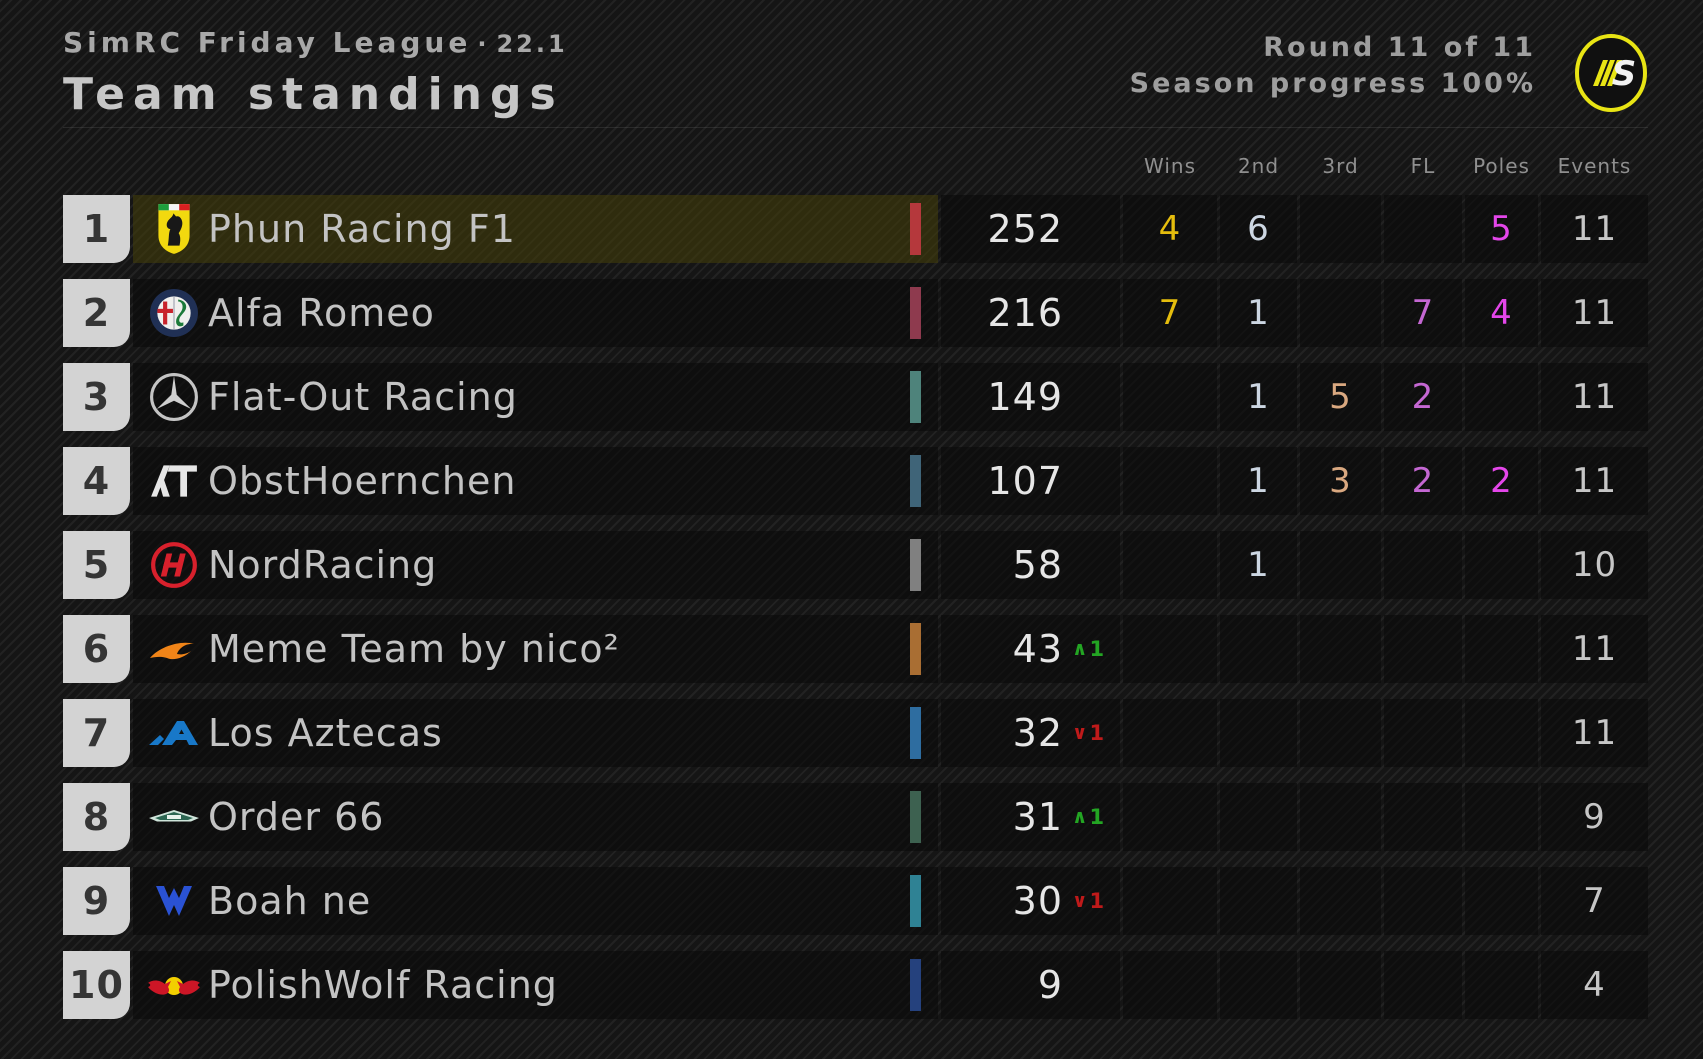  Describe the element at coordinates (1025, 481) in the screenshot. I see `points-value: 107` at that location.